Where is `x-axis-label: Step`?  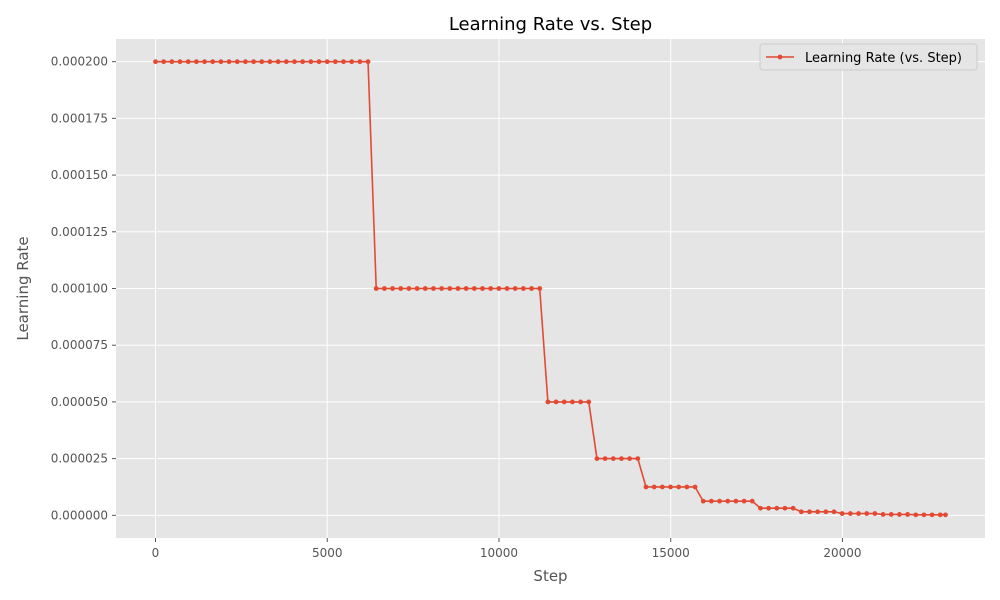
x-axis-label: Step is located at coordinates (550, 576).